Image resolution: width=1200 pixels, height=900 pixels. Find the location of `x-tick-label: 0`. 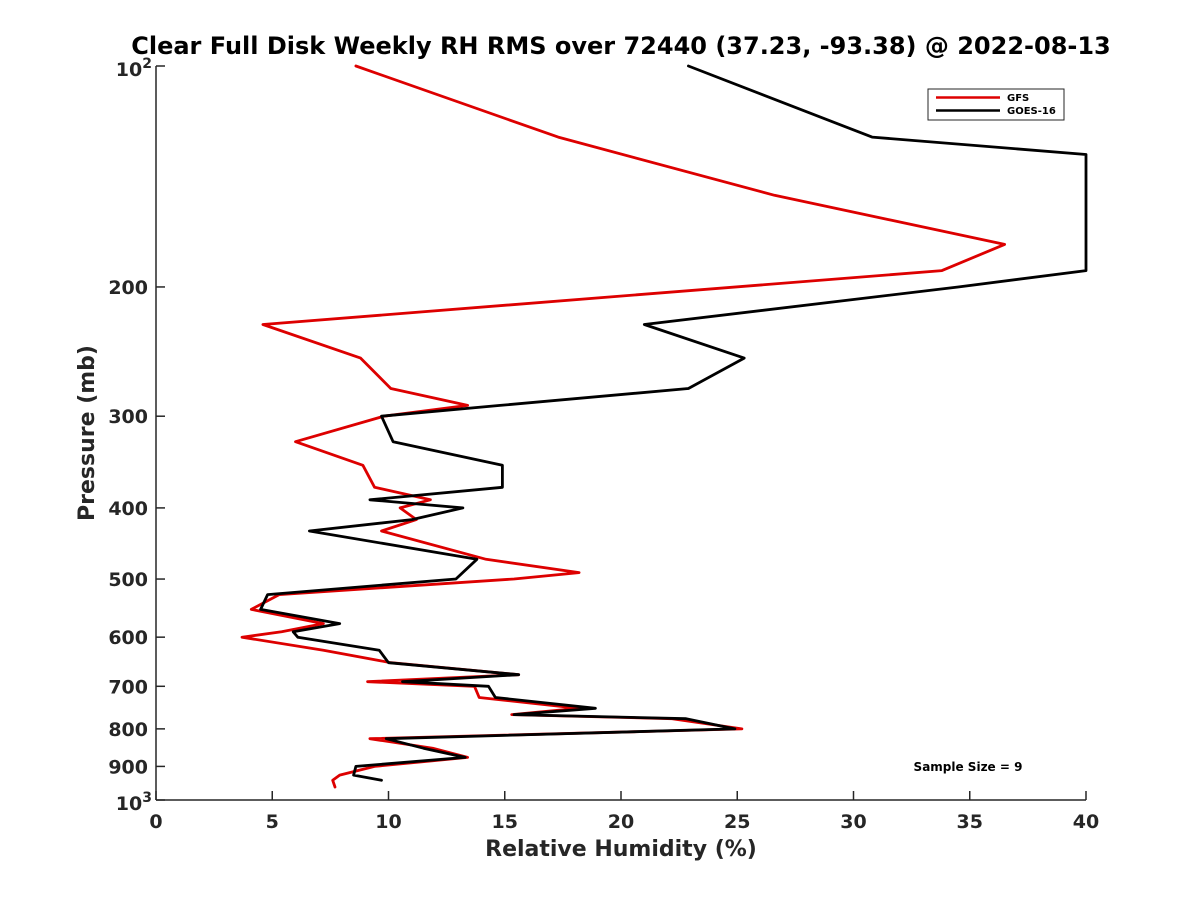

x-tick-label: 0 is located at coordinates (155, 822).